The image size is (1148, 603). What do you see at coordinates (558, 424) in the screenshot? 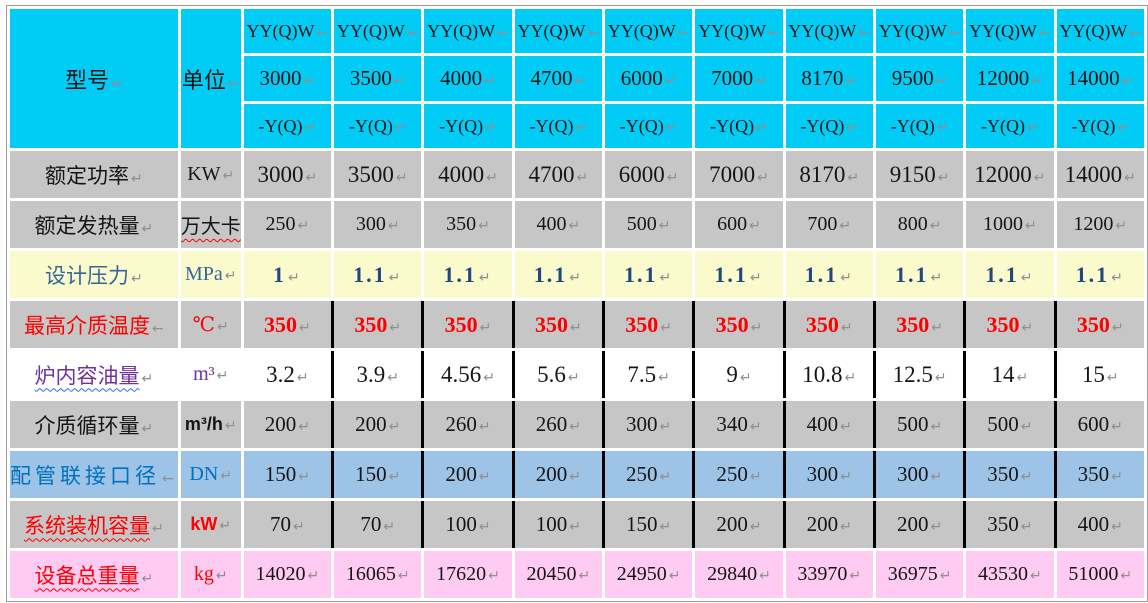
I see `cell-medium-circulation-4700: 260 ↵` at bounding box center [558, 424].